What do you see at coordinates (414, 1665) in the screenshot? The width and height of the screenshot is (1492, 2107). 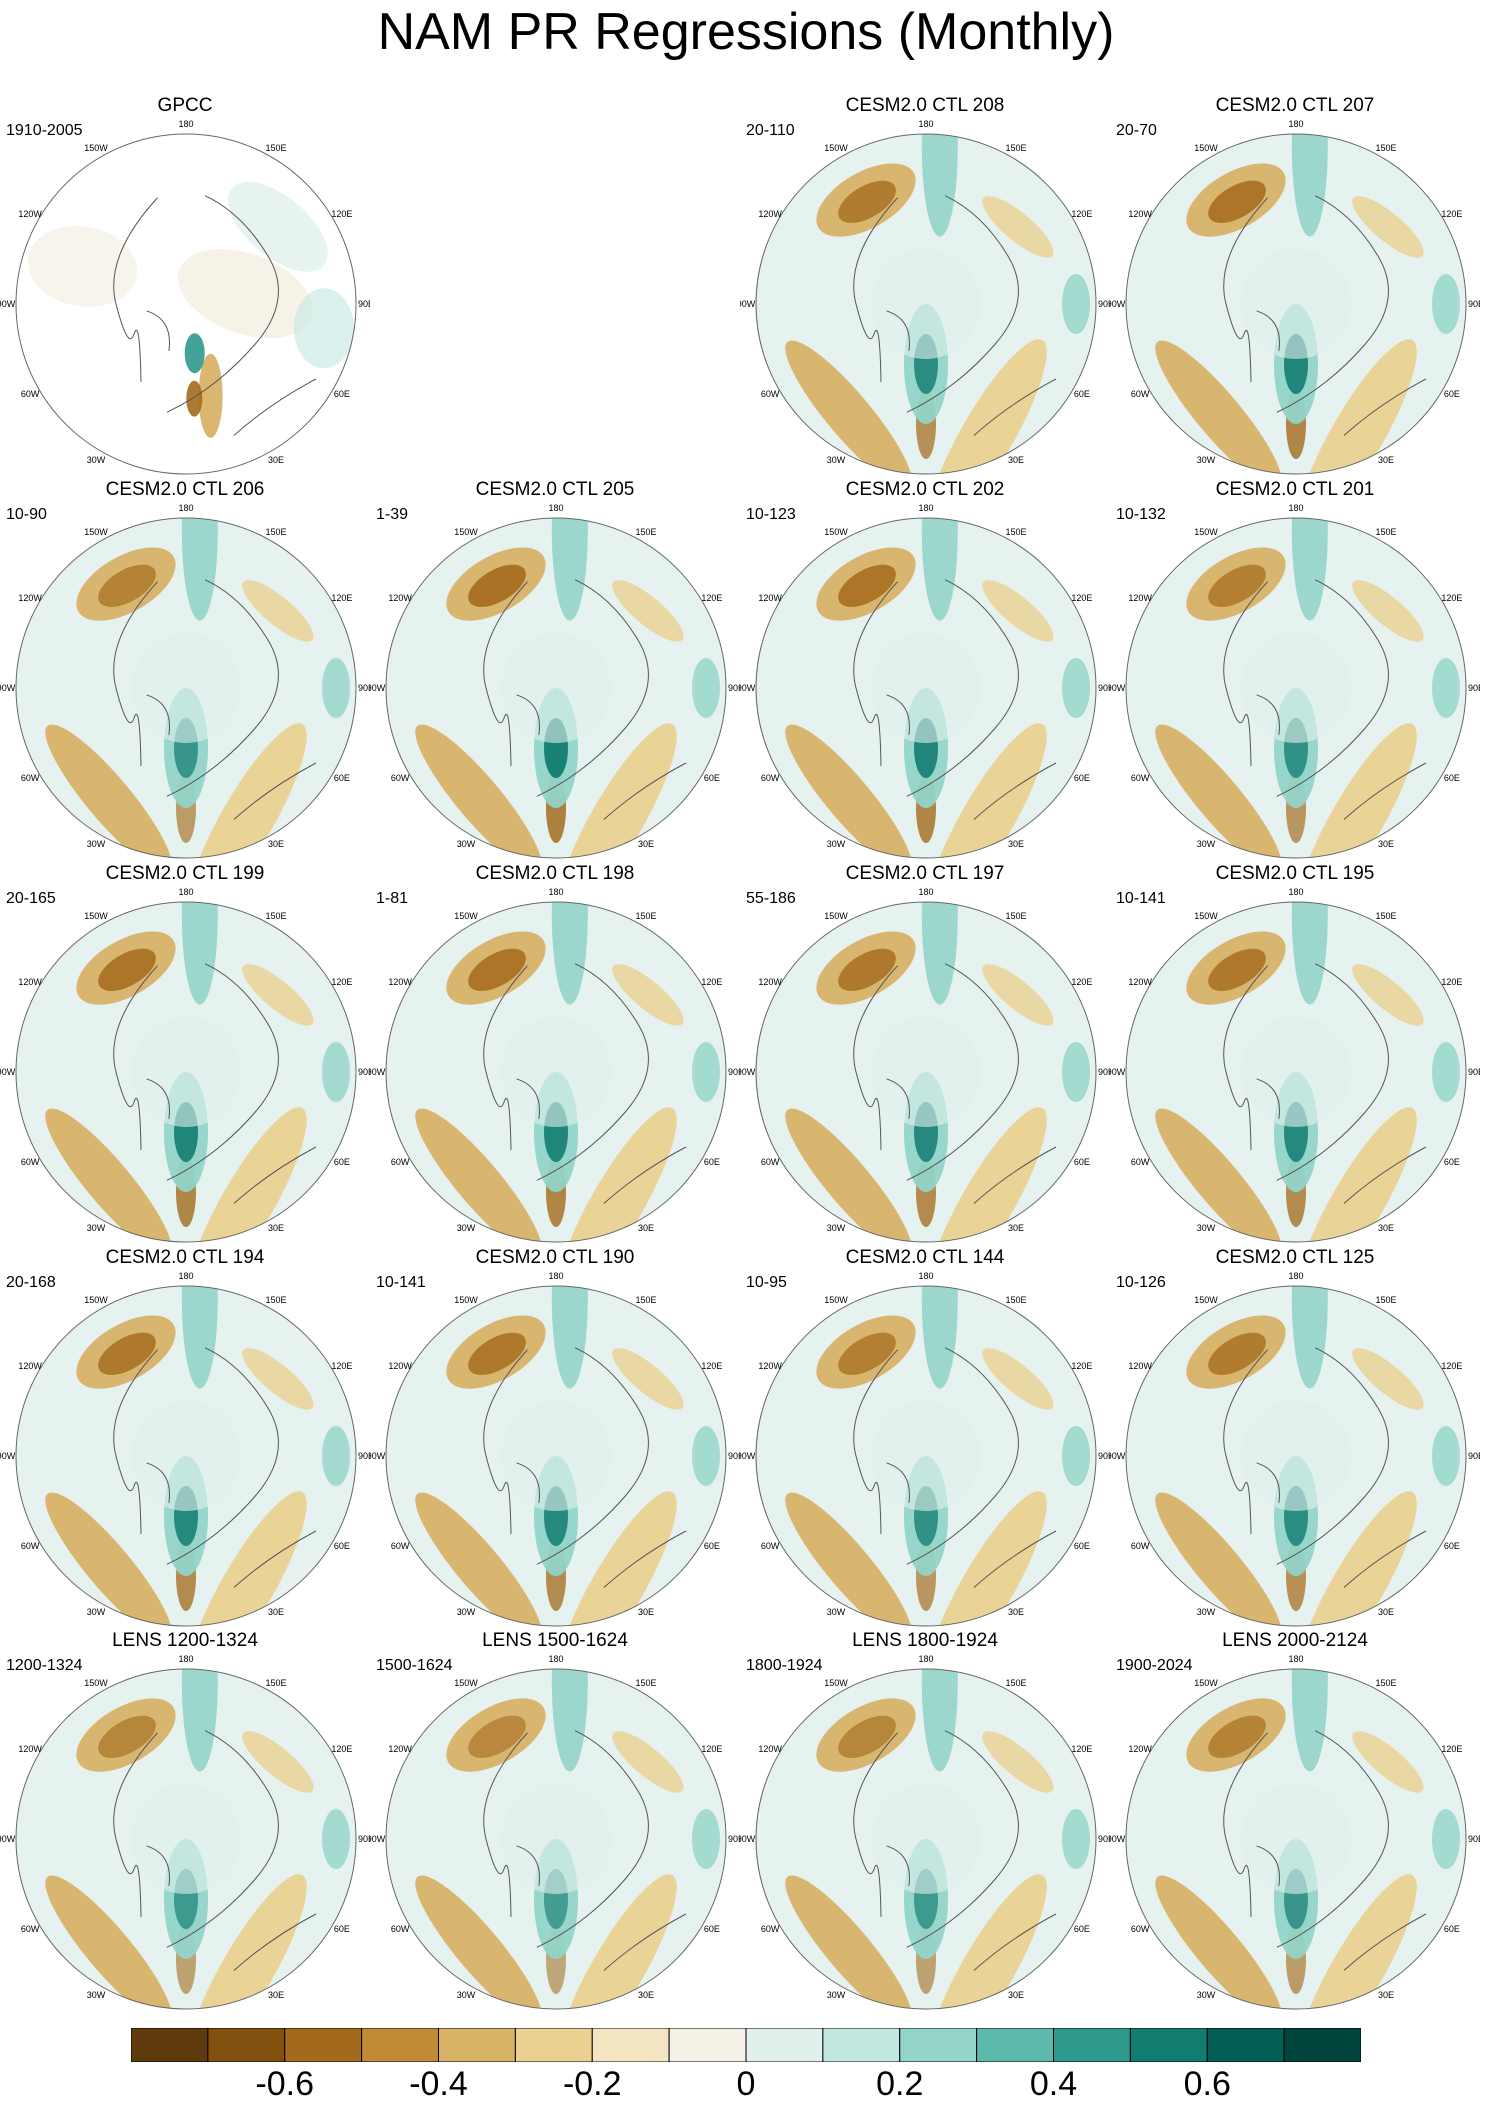 I see `panel-period: 1500-1624` at bounding box center [414, 1665].